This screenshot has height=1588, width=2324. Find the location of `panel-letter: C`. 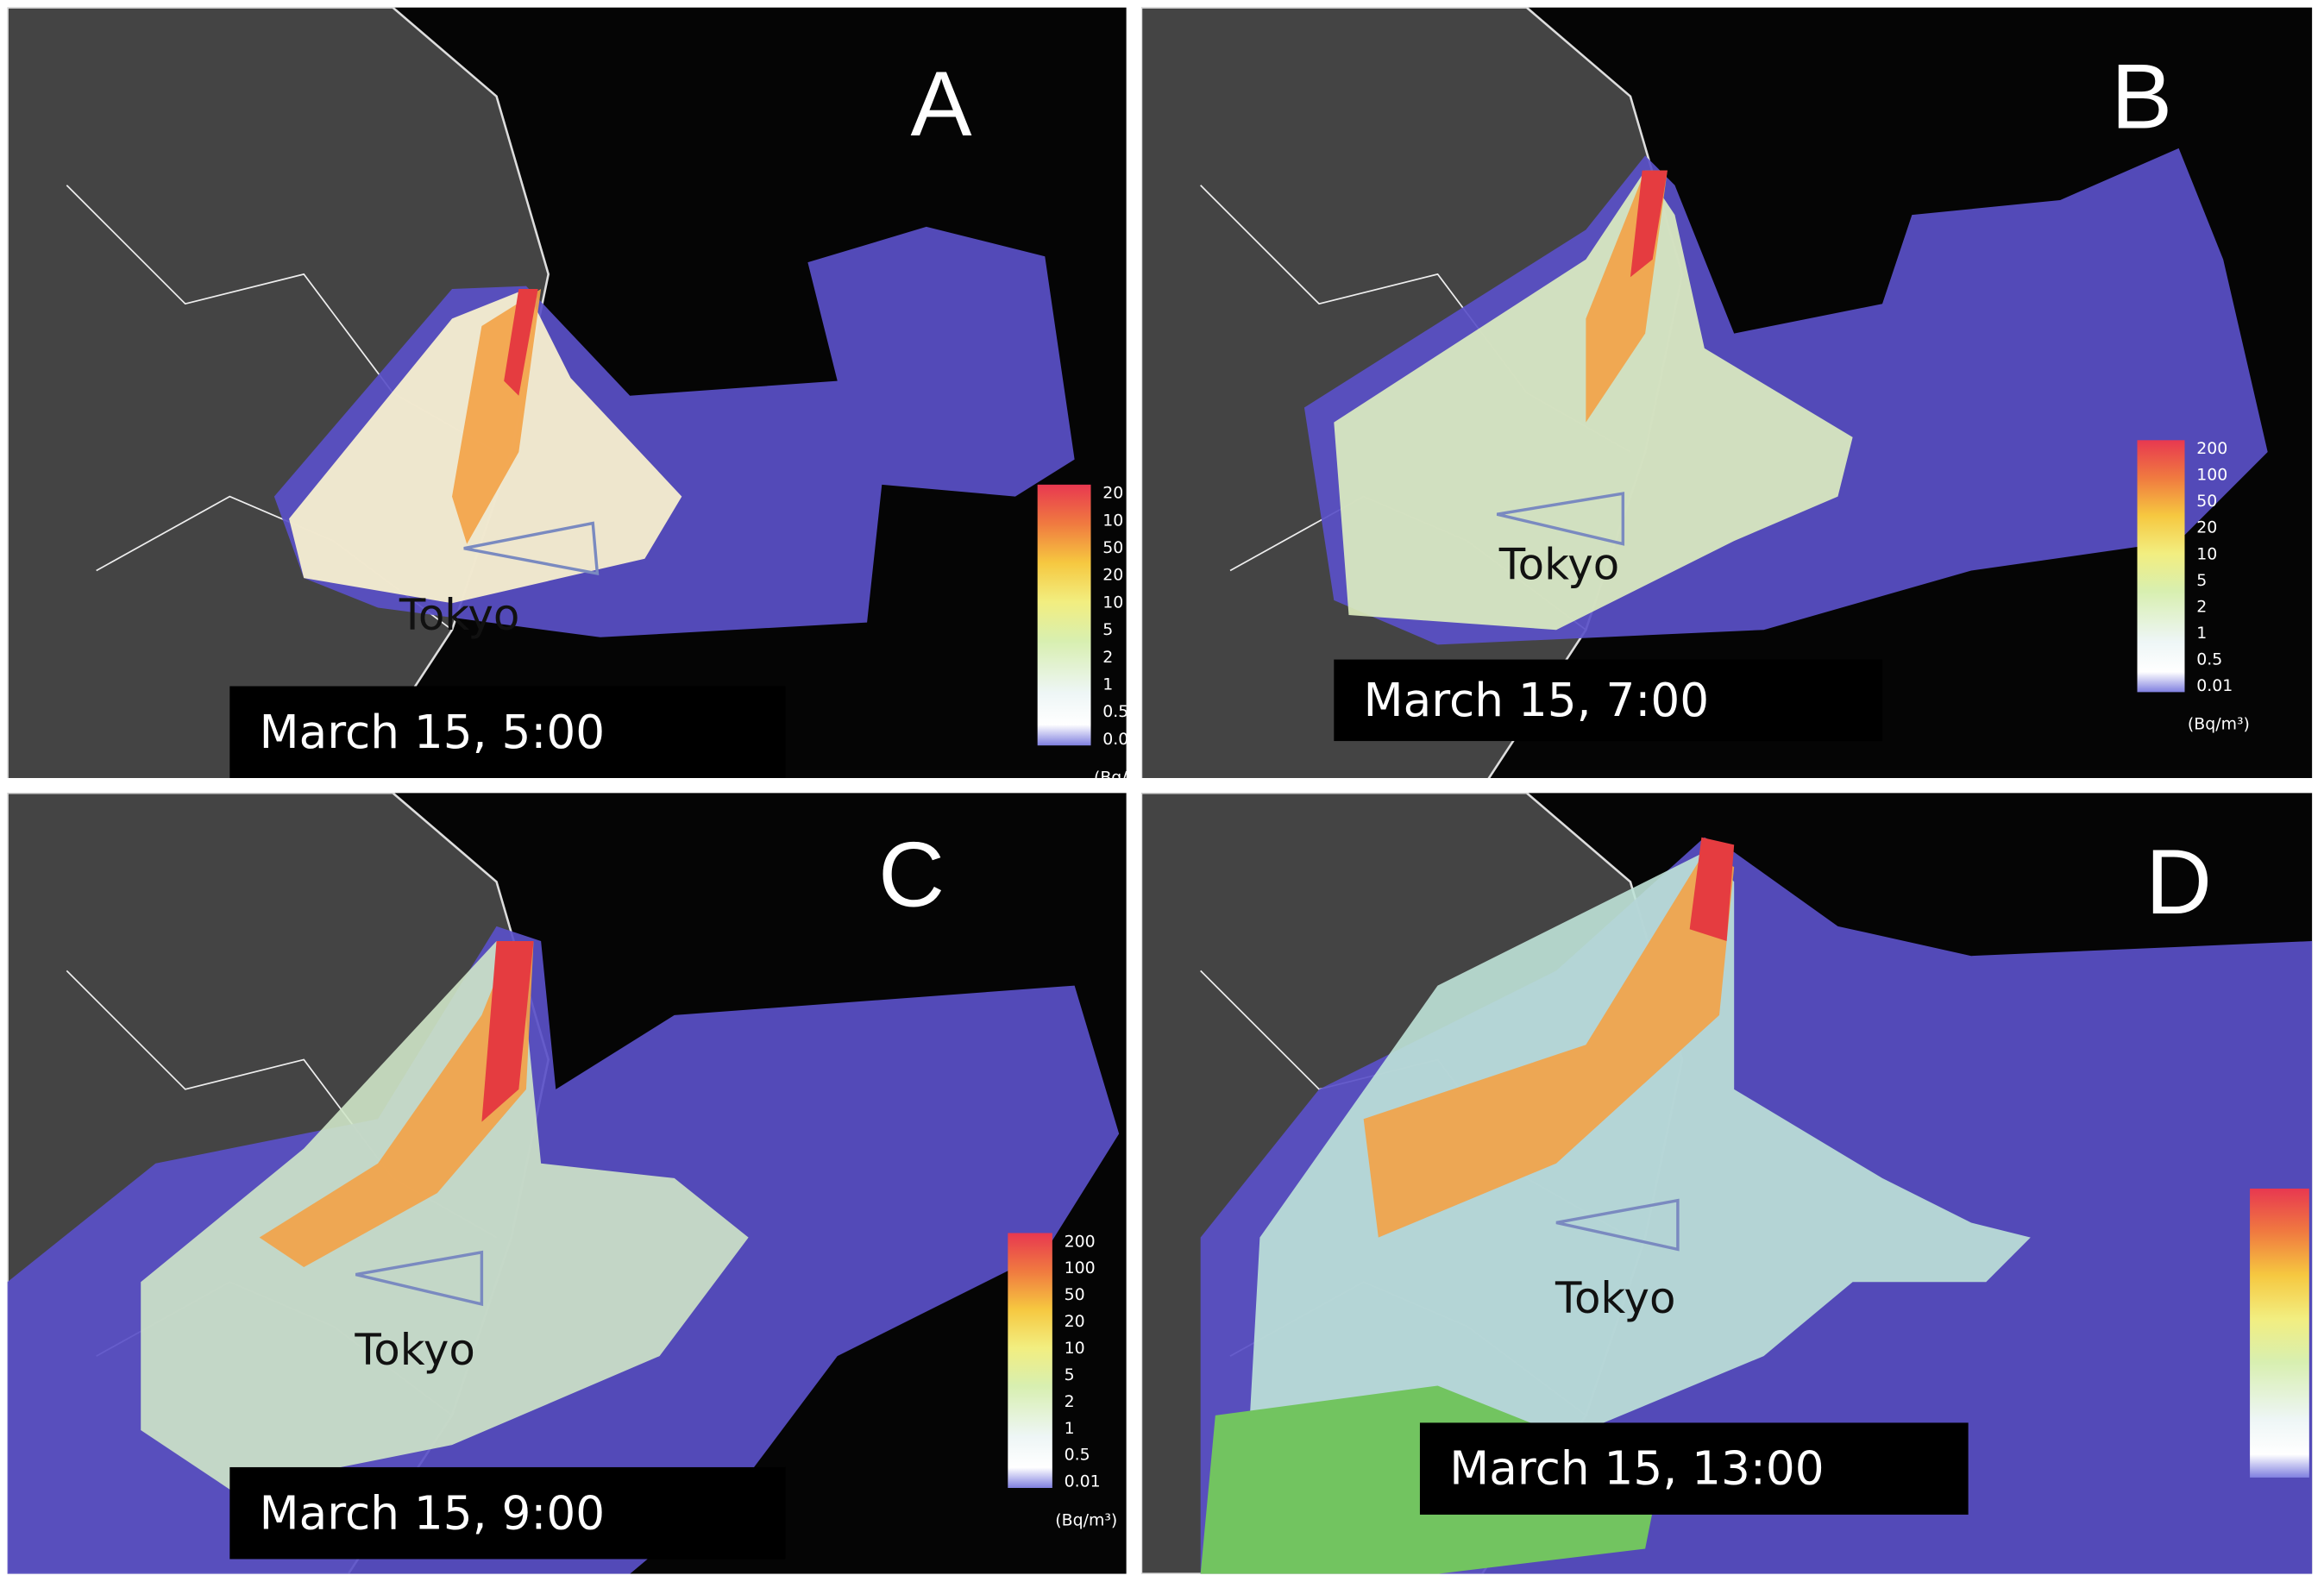

panel-letter: C is located at coordinates (912, 874).